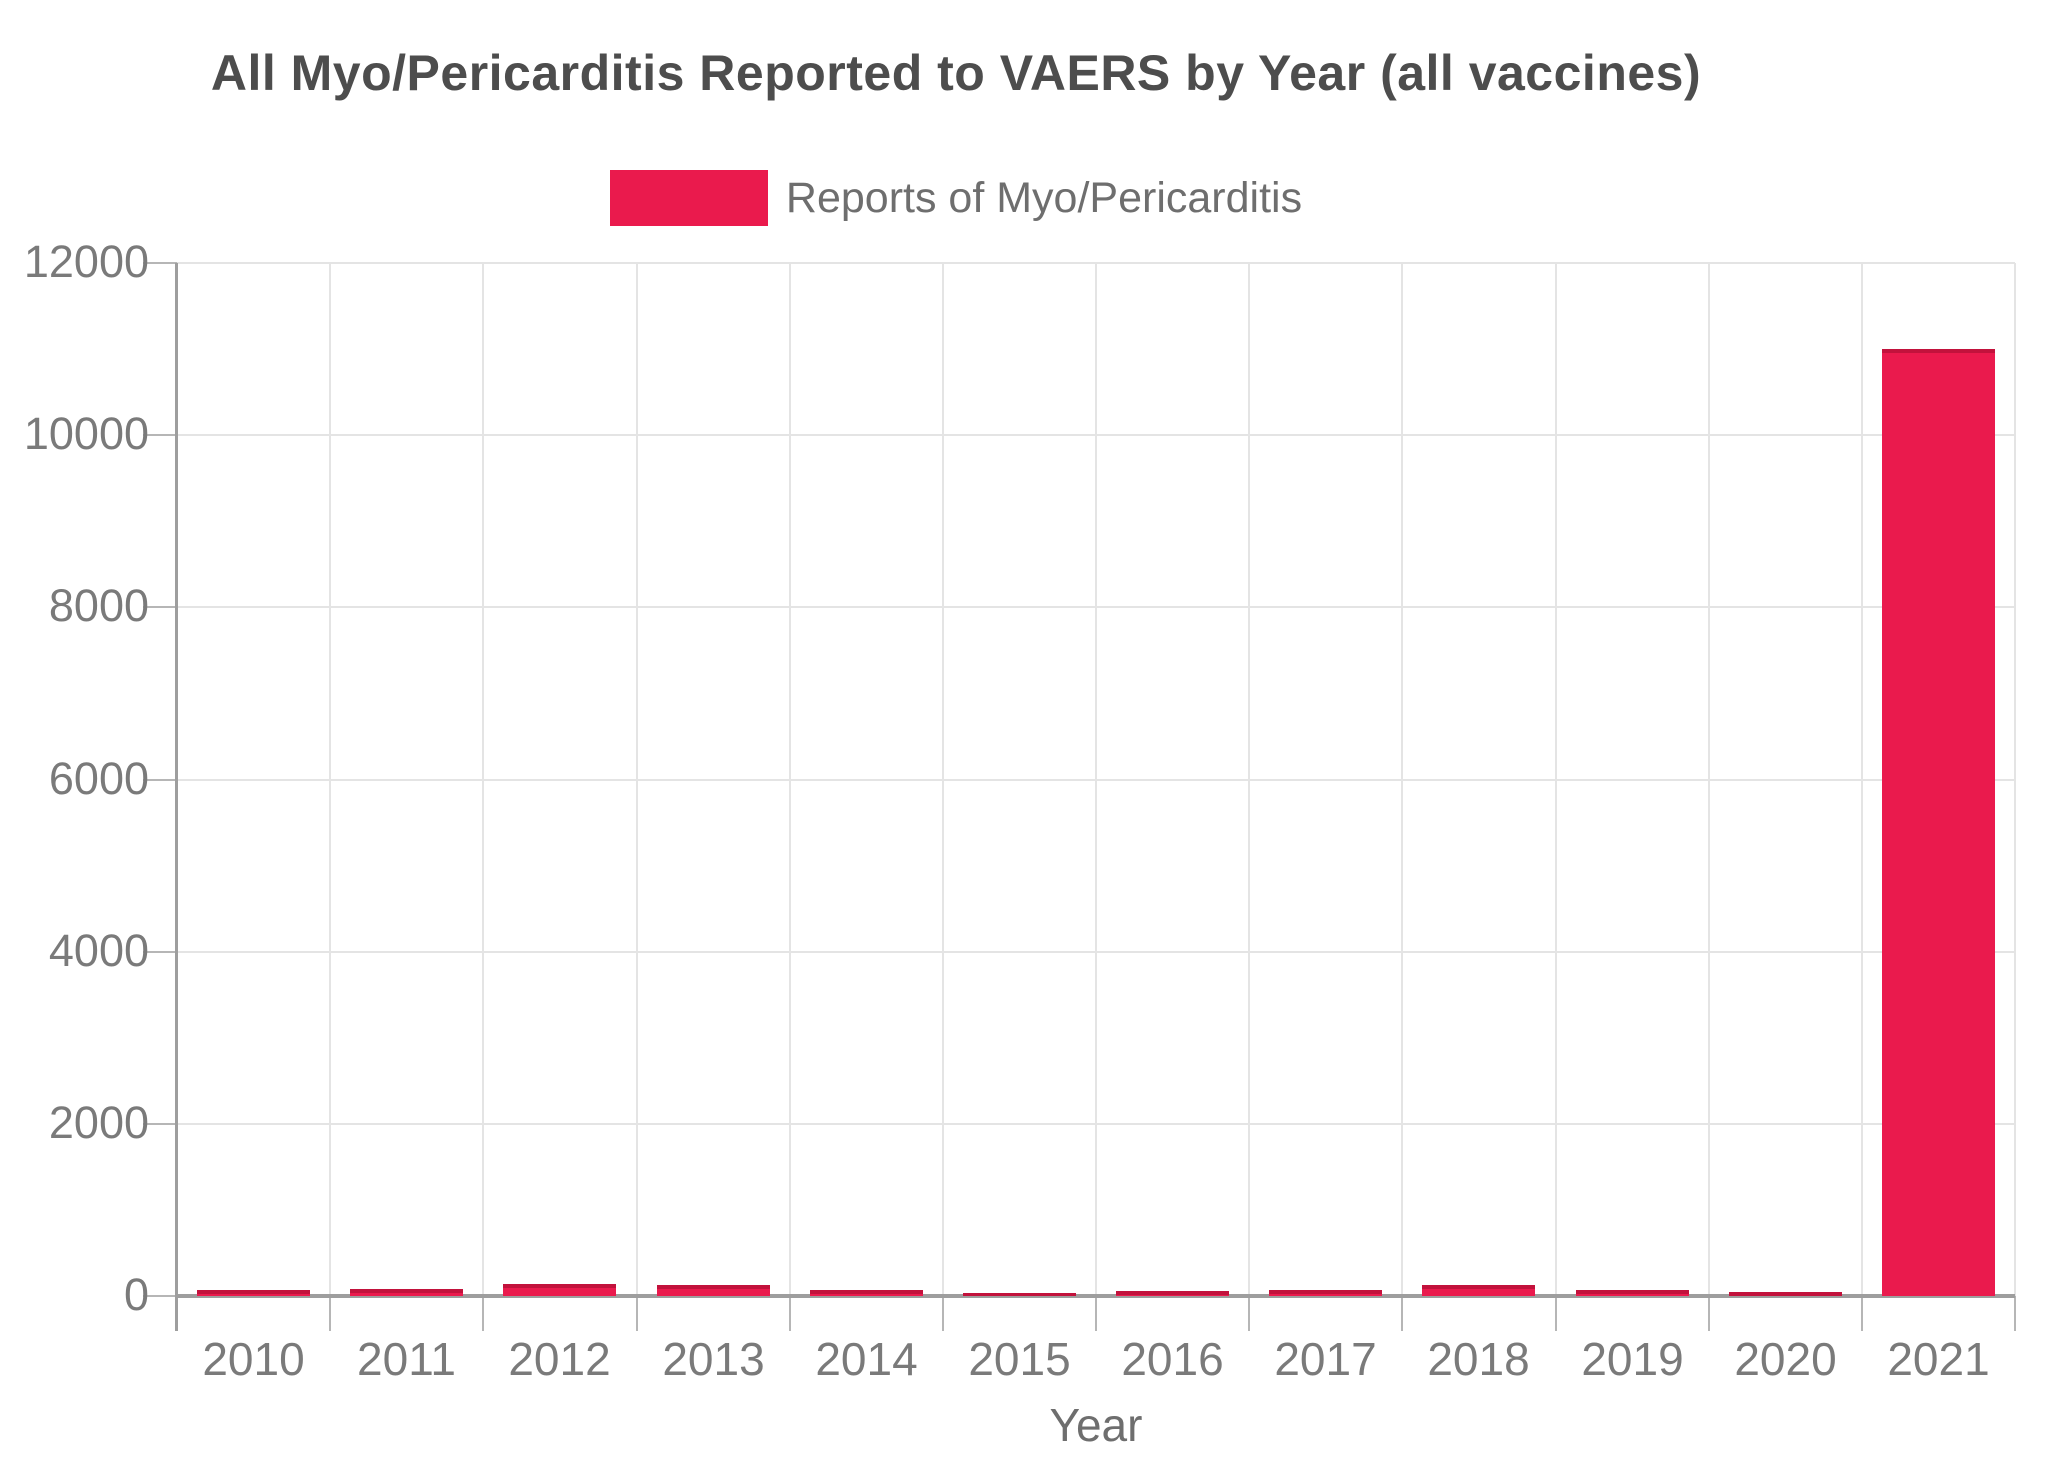 Image resolution: width=2048 pixels, height=1460 pixels. What do you see at coordinates (1019, 1294) in the screenshot?
I see `bar-2015` at bounding box center [1019, 1294].